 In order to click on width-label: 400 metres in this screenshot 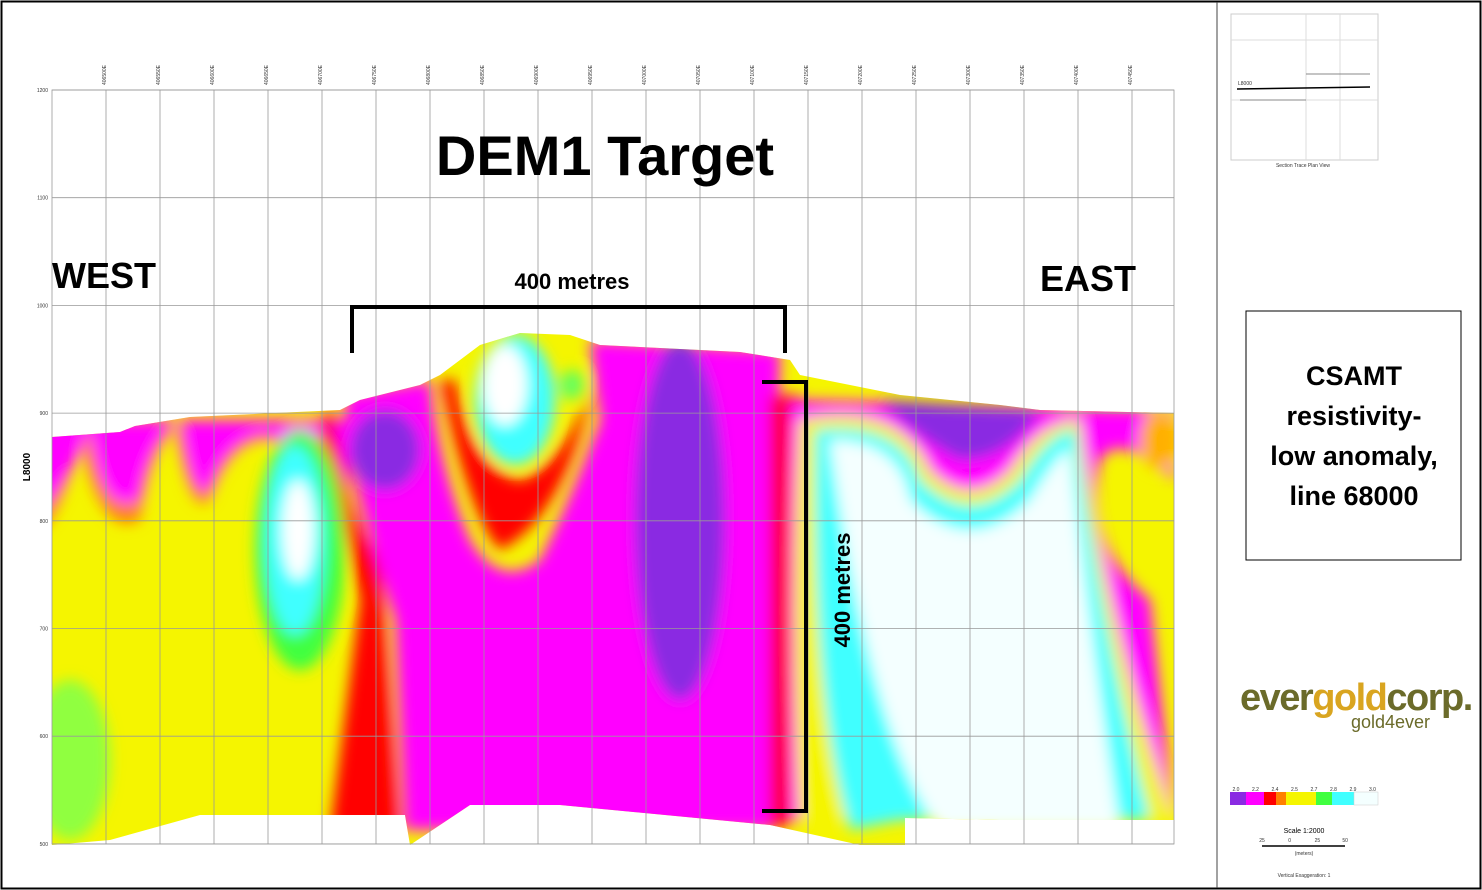, I will do `click(572, 281)`.